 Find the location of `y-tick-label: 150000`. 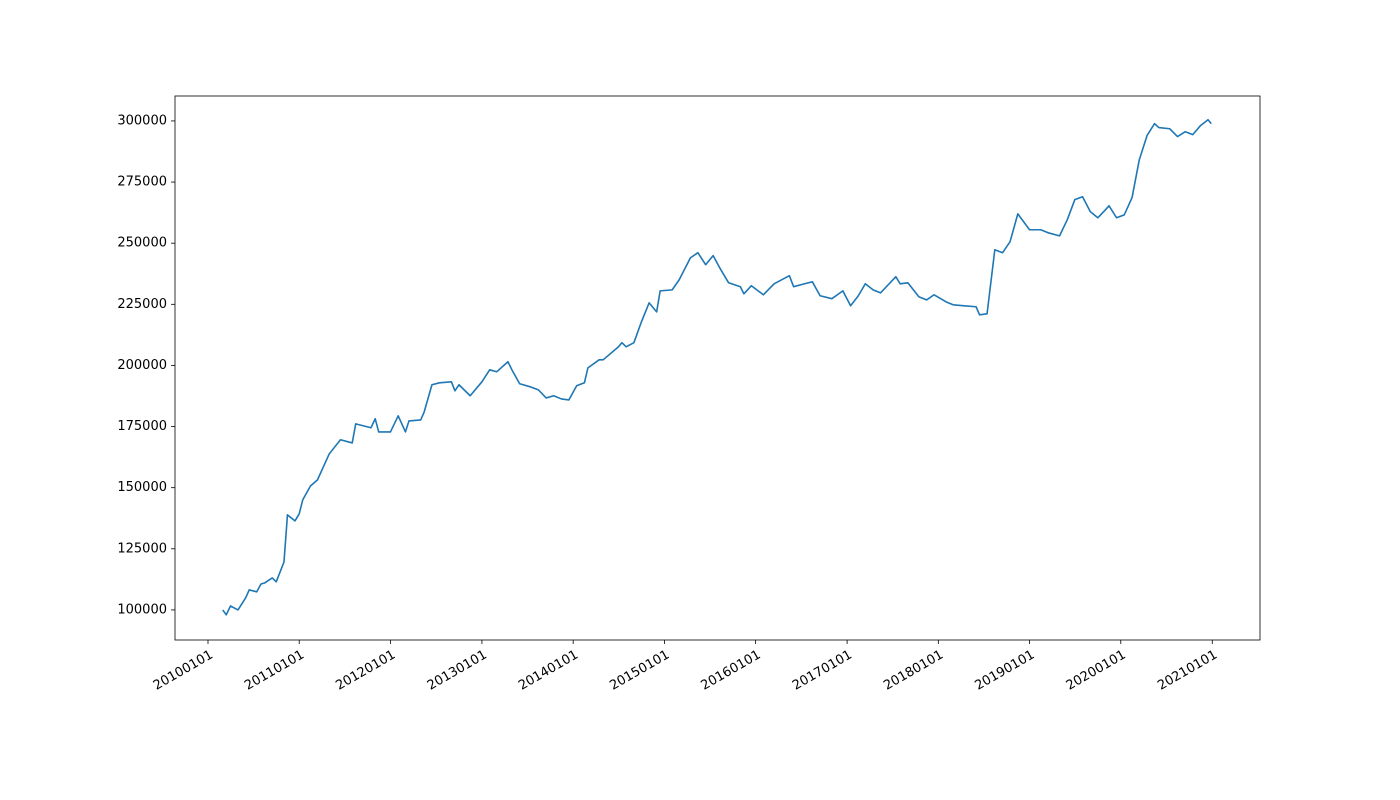

y-tick-label: 150000 is located at coordinates (142, 487).